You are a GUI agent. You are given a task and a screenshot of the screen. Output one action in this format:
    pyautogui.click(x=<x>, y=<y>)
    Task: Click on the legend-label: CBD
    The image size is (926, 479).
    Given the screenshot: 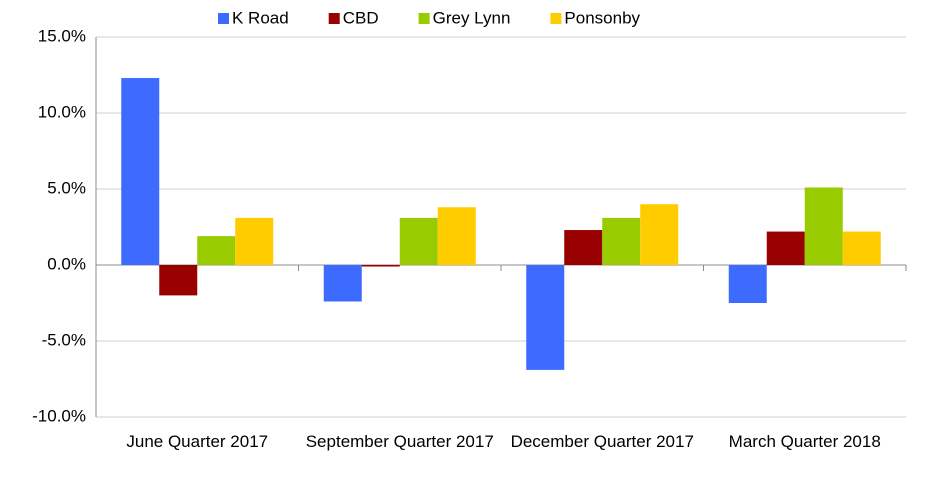 What is the action you would take?
    pyautogui.click(x=361, y=17)
    